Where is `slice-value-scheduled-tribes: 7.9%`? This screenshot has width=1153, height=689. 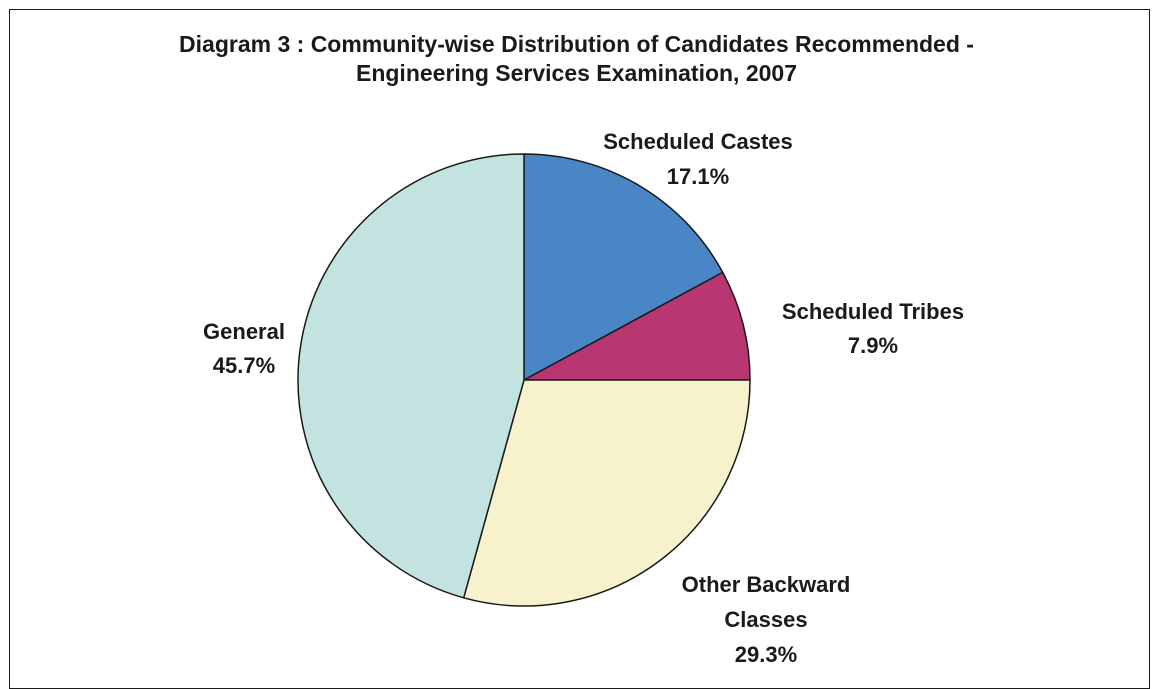 slice-value-scheduled-tribes: 7.9% is located at coordinates (873, 345).